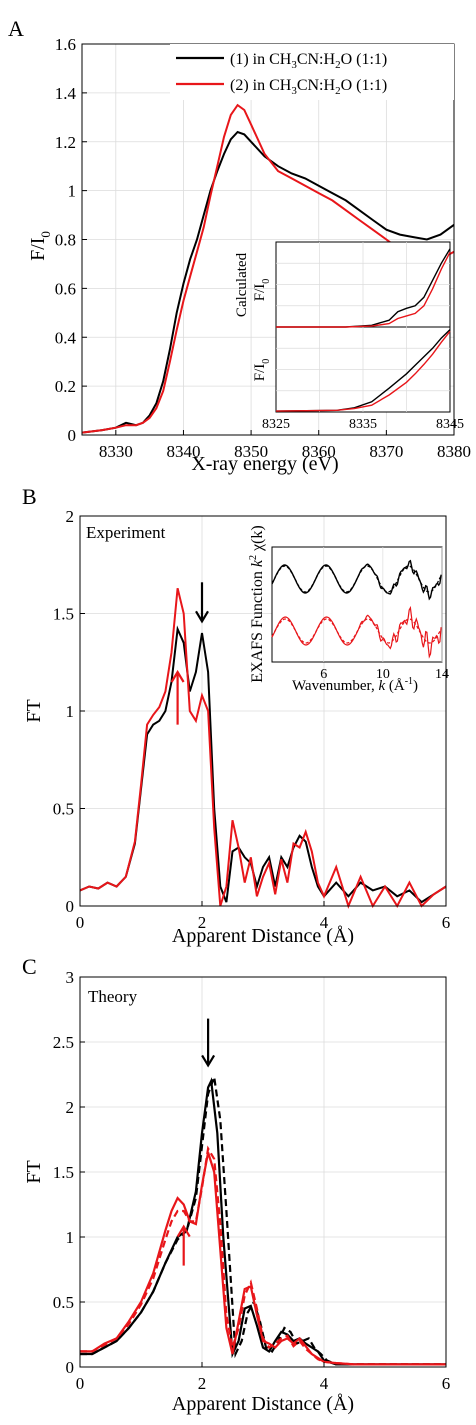  I want to click on panel-b-ytick-label: 1, so click(70, 711).